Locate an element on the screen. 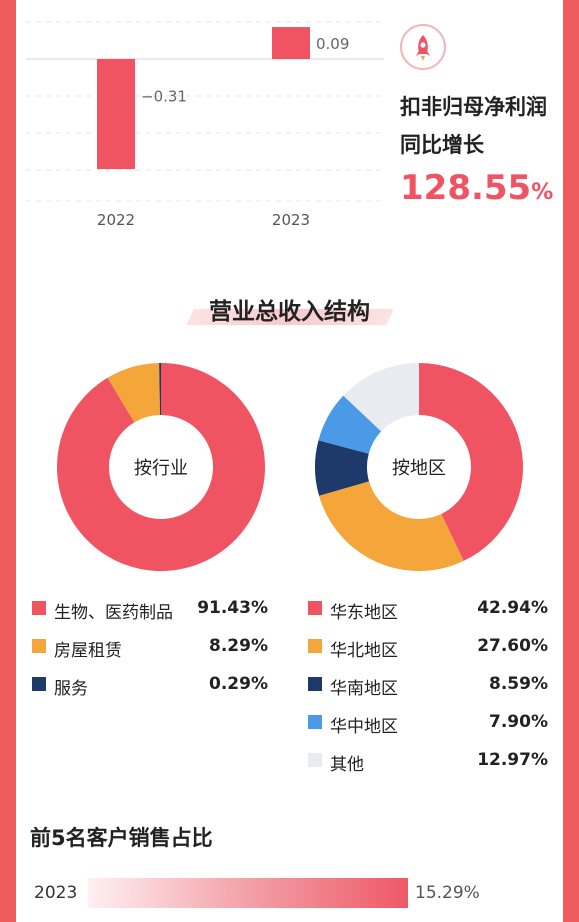 The height and width of the screenshot is (922, 579). legend-value: 7.90% is located at coordinates (518, 722).